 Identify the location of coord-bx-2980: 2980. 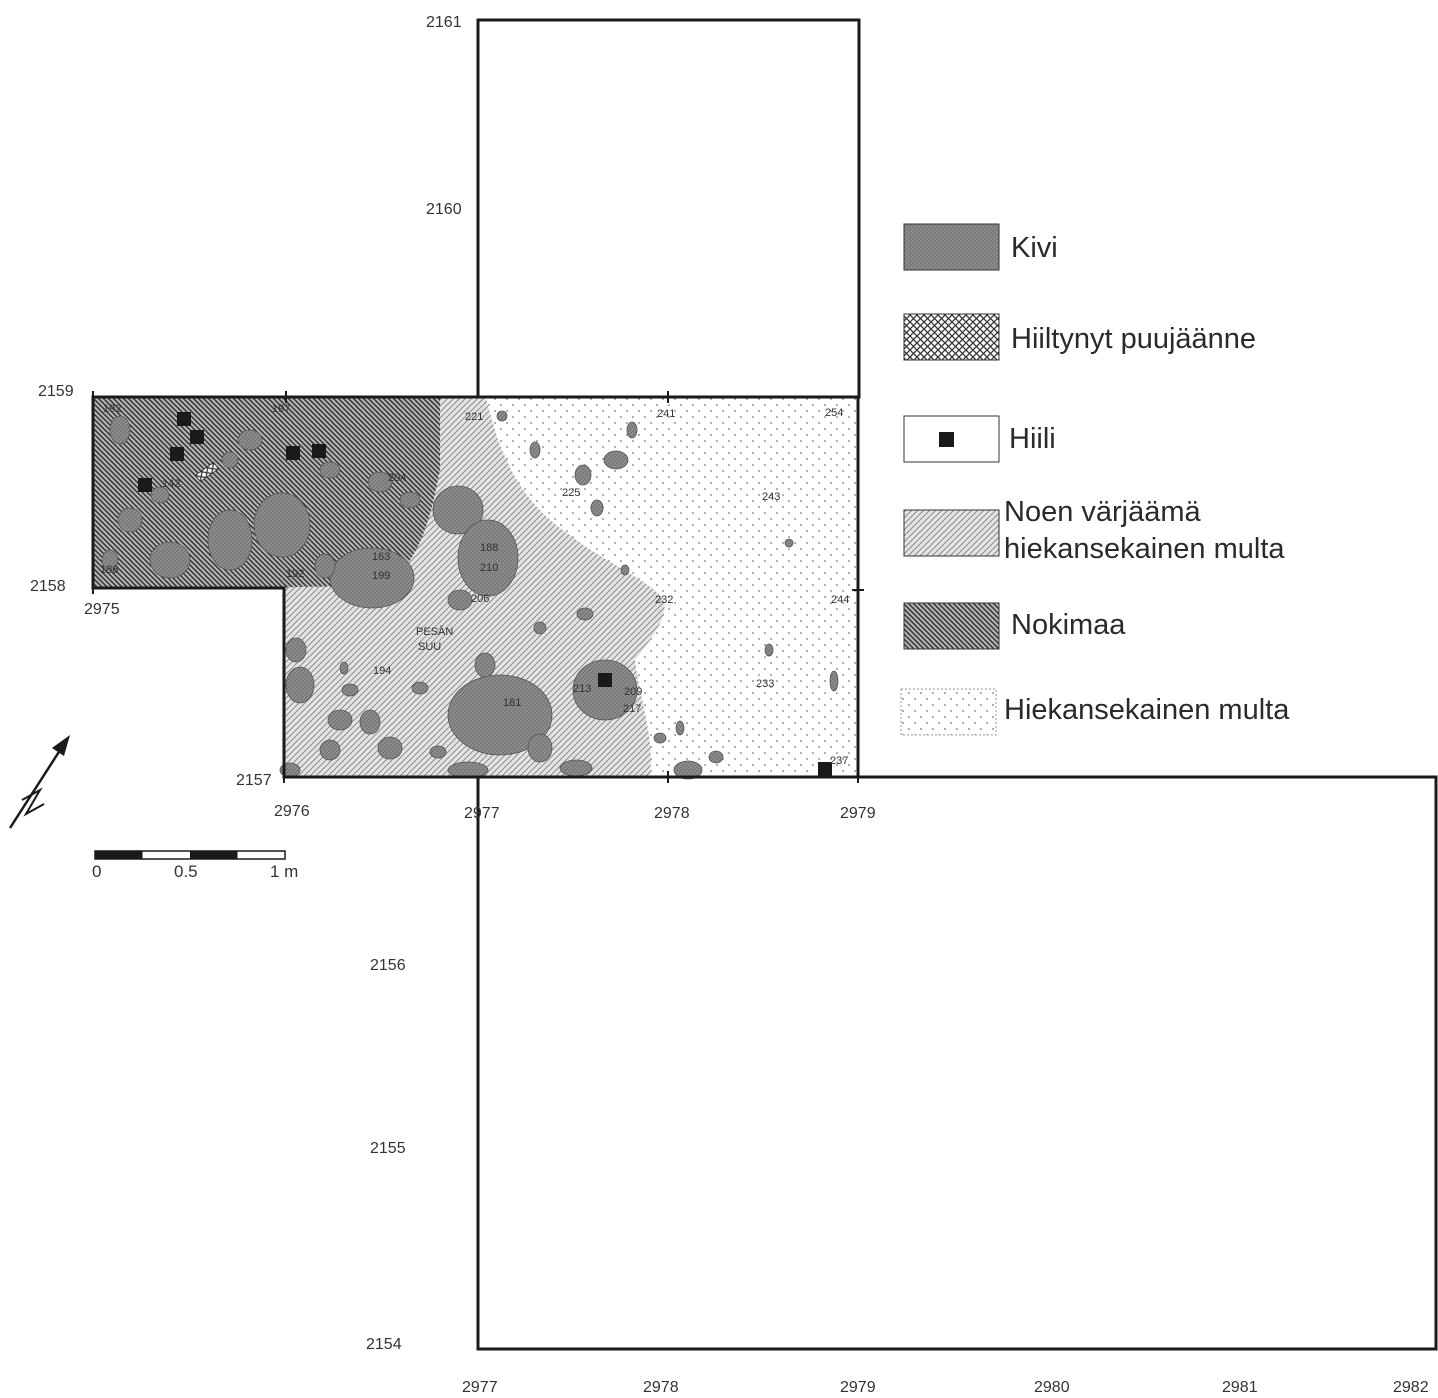
(1052, 1387).